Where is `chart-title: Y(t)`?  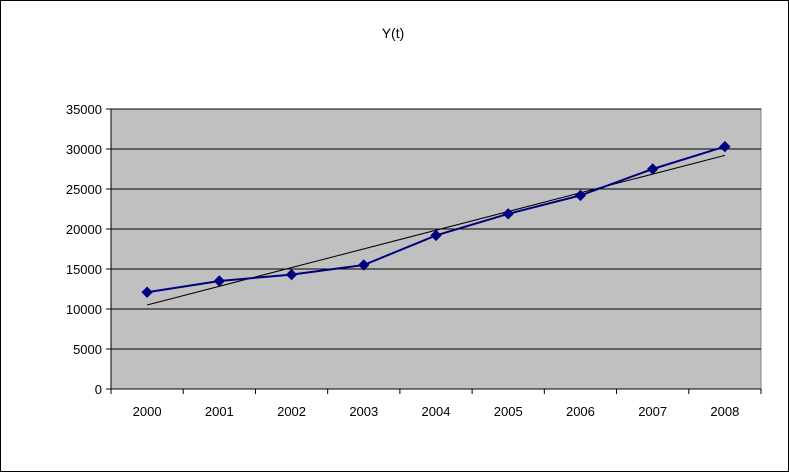
chart-title: Y(t) is located at coordinates (393, 33).